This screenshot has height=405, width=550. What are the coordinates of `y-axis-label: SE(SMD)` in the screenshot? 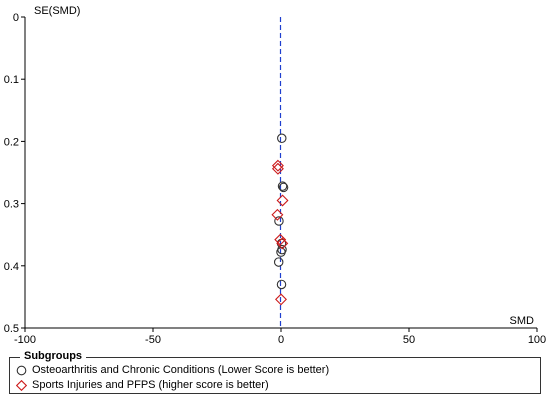 It's located at (57, 11).